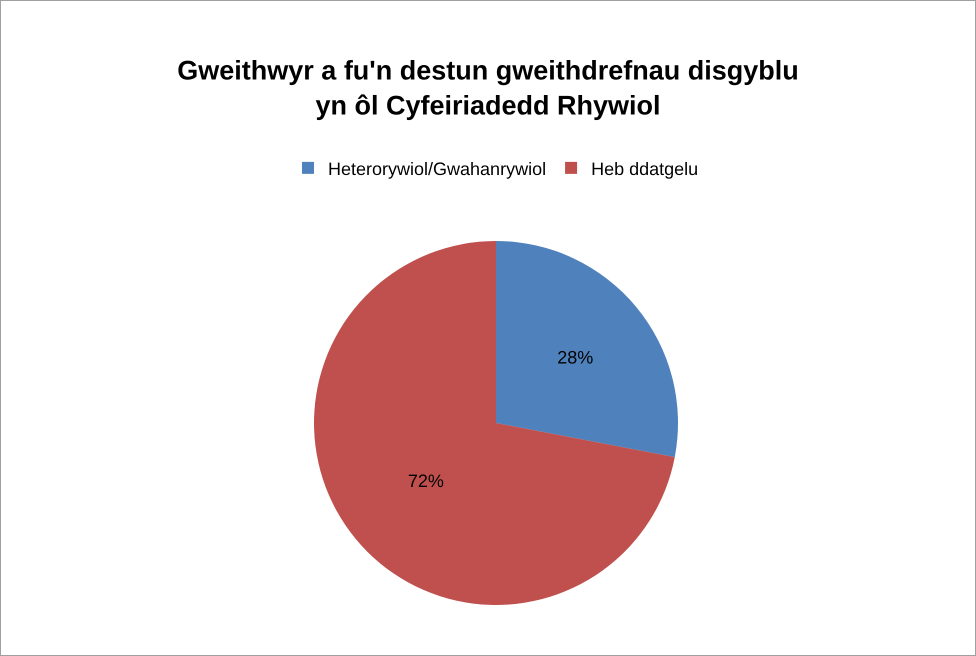  Describe the element at coordinates (644, 168) in the screenshot. I see `legend-label: Heb ddatgelu` at that location.